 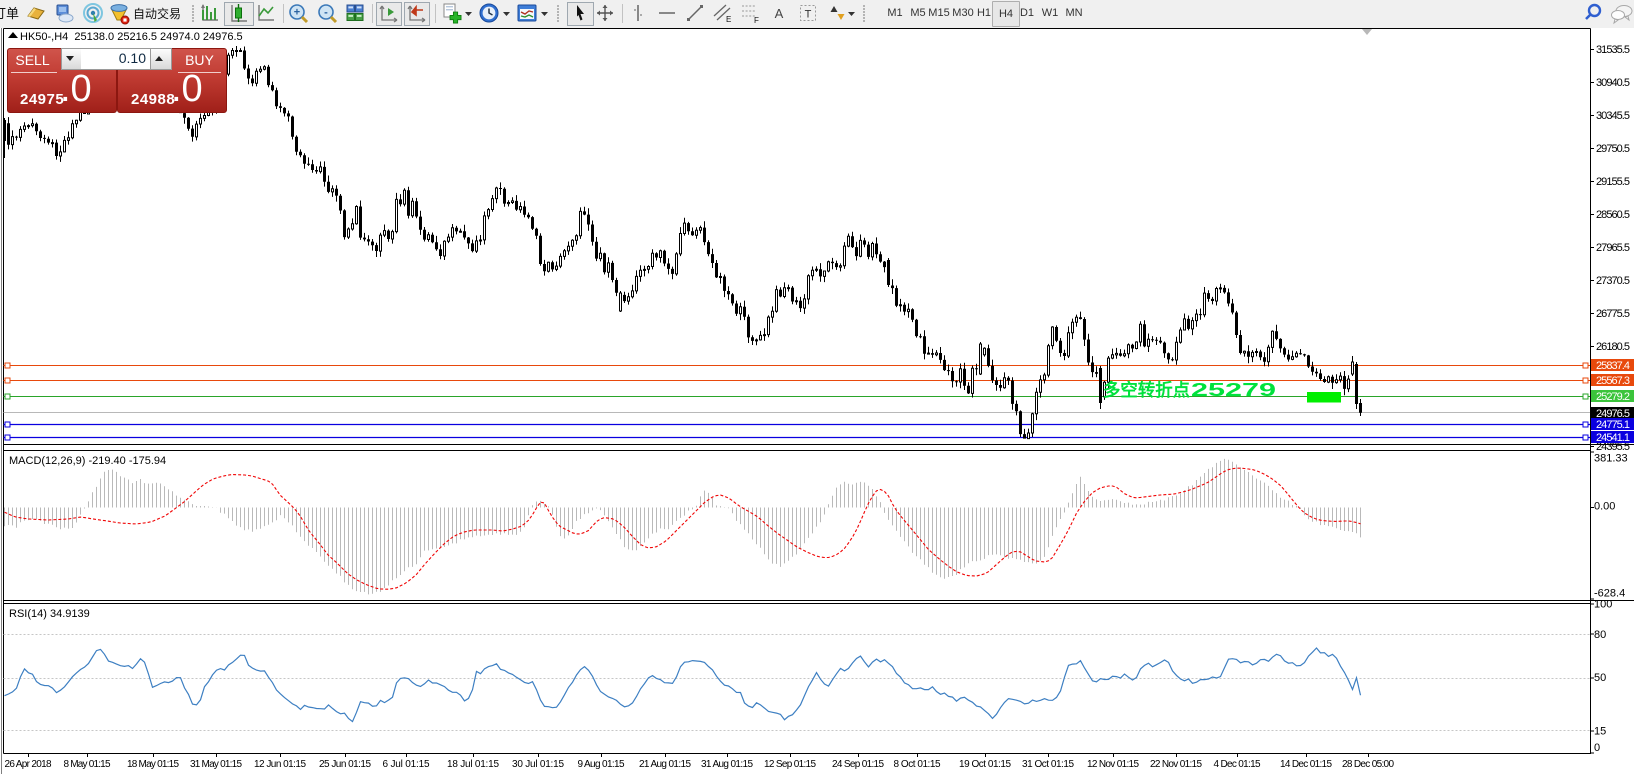 What do you see at coordinates (1613, 366) in the screenshot?
I see `svg-text: 25837.4` at bounding box center [1613, 366].